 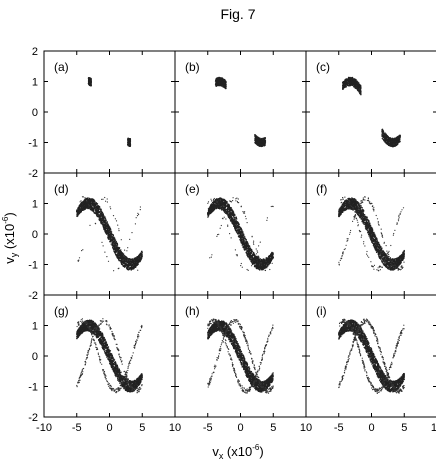 I want to click on panel-a: (a), so click(x=109, y=112).